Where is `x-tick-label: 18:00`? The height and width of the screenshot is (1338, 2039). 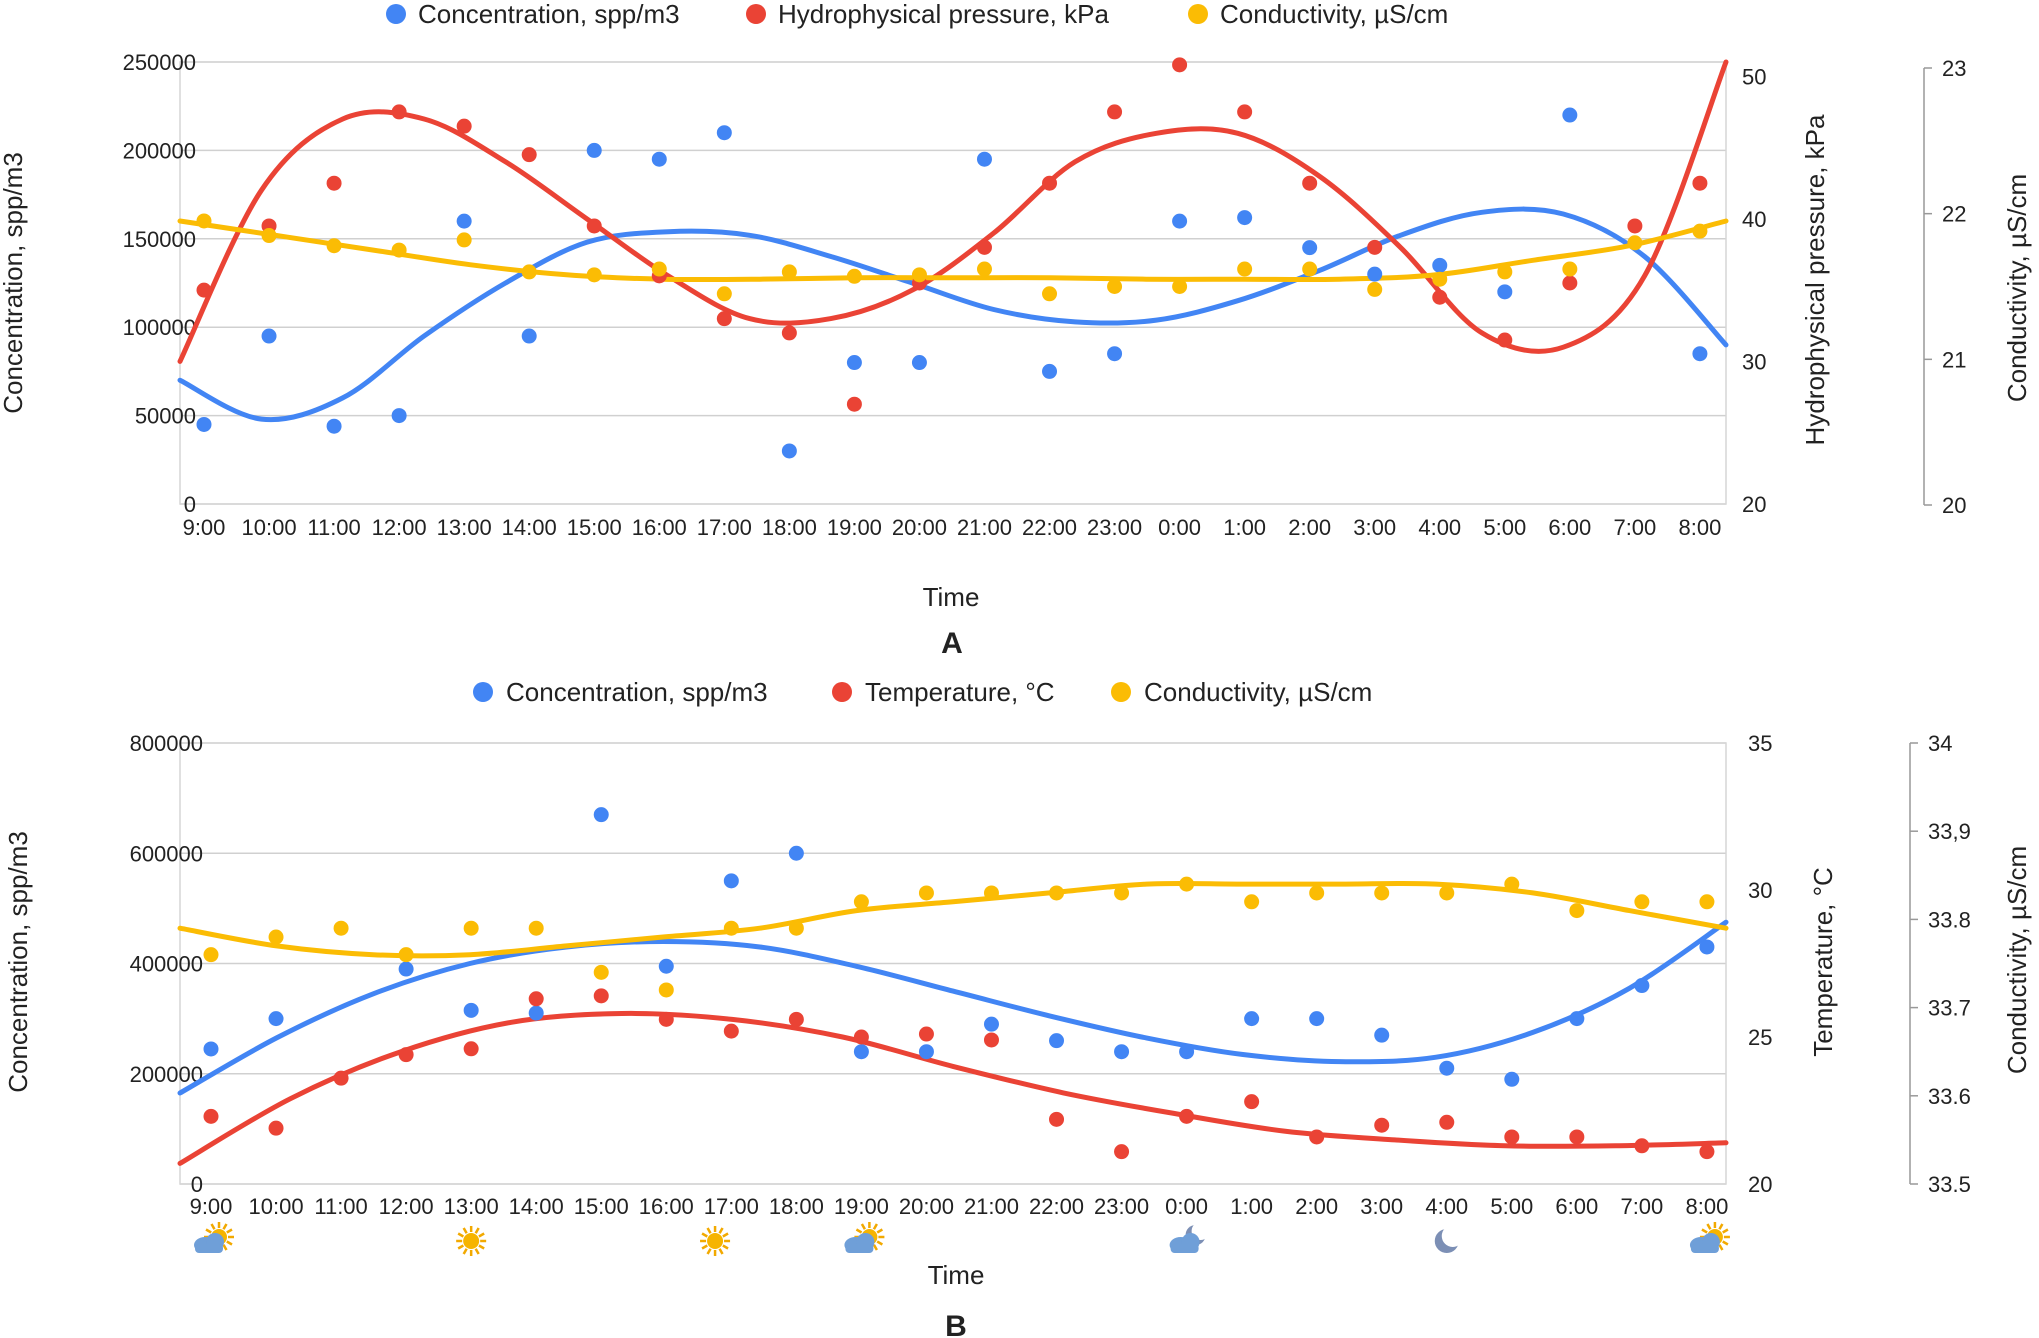
x-tick-label: 18:00 is located at coordinates (796, 1206).